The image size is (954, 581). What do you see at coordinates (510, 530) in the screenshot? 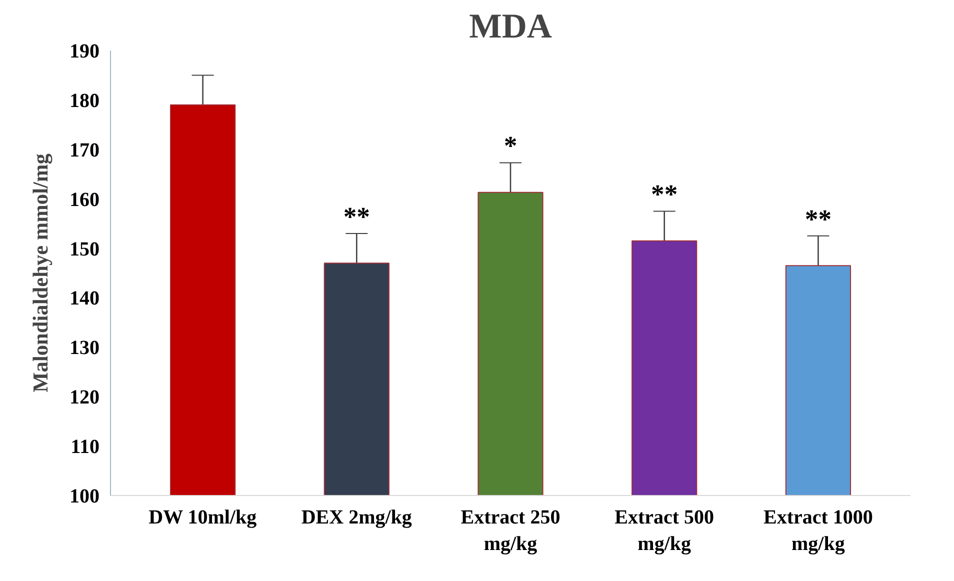
I see `x-tick-label: Extract 250 mg/kg` at bounding box center [510, 530].